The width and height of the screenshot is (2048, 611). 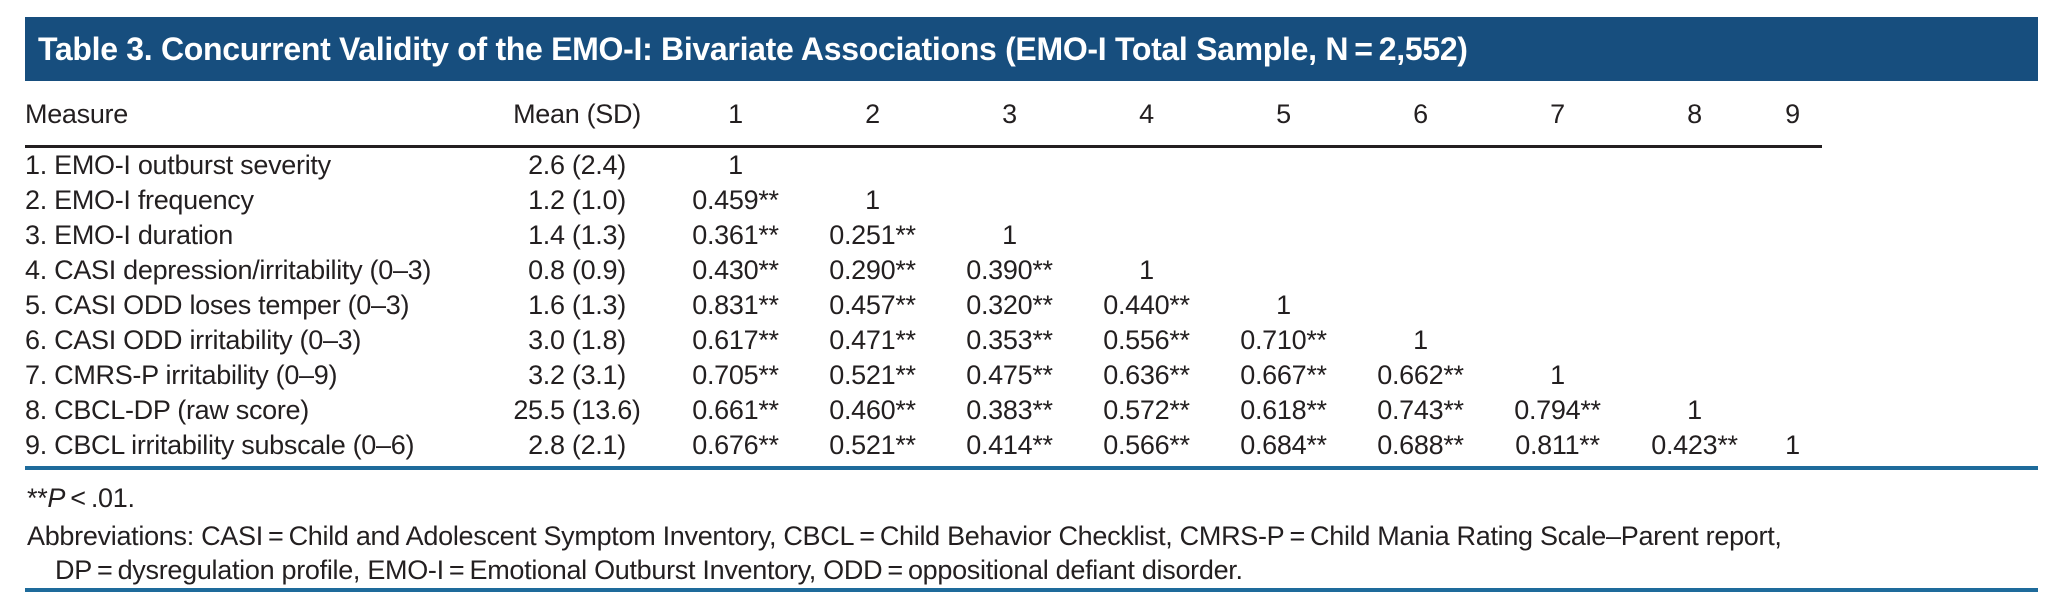 What do you see at coordinates (1283, 375) in the screenshot?
I see `correlation-cell: 0.667**` at bounding box center [1283, 375].